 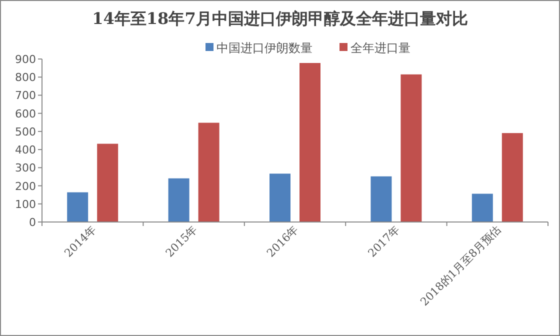 What do you see at coordinates (280, 18) in the screenshot?
I see `chart-title: 14年至18年7月中国进口伊朗甲醇及全年进口量对比` at bounding box center [280, 18].